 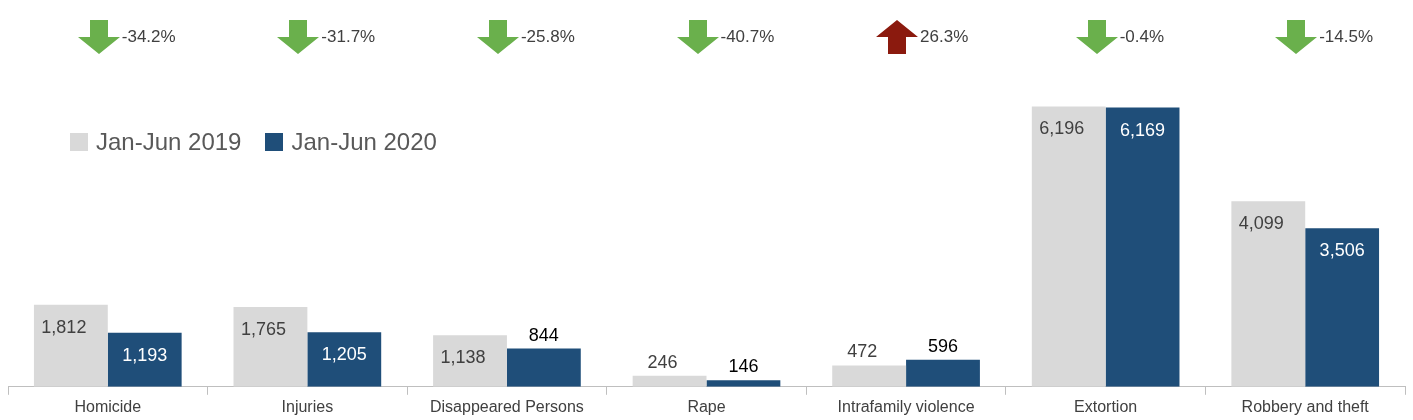 What do you see at coordinates (263, 328) in the screenshot?
I see `data-label: 1,765` at bounding box center [263, 328].